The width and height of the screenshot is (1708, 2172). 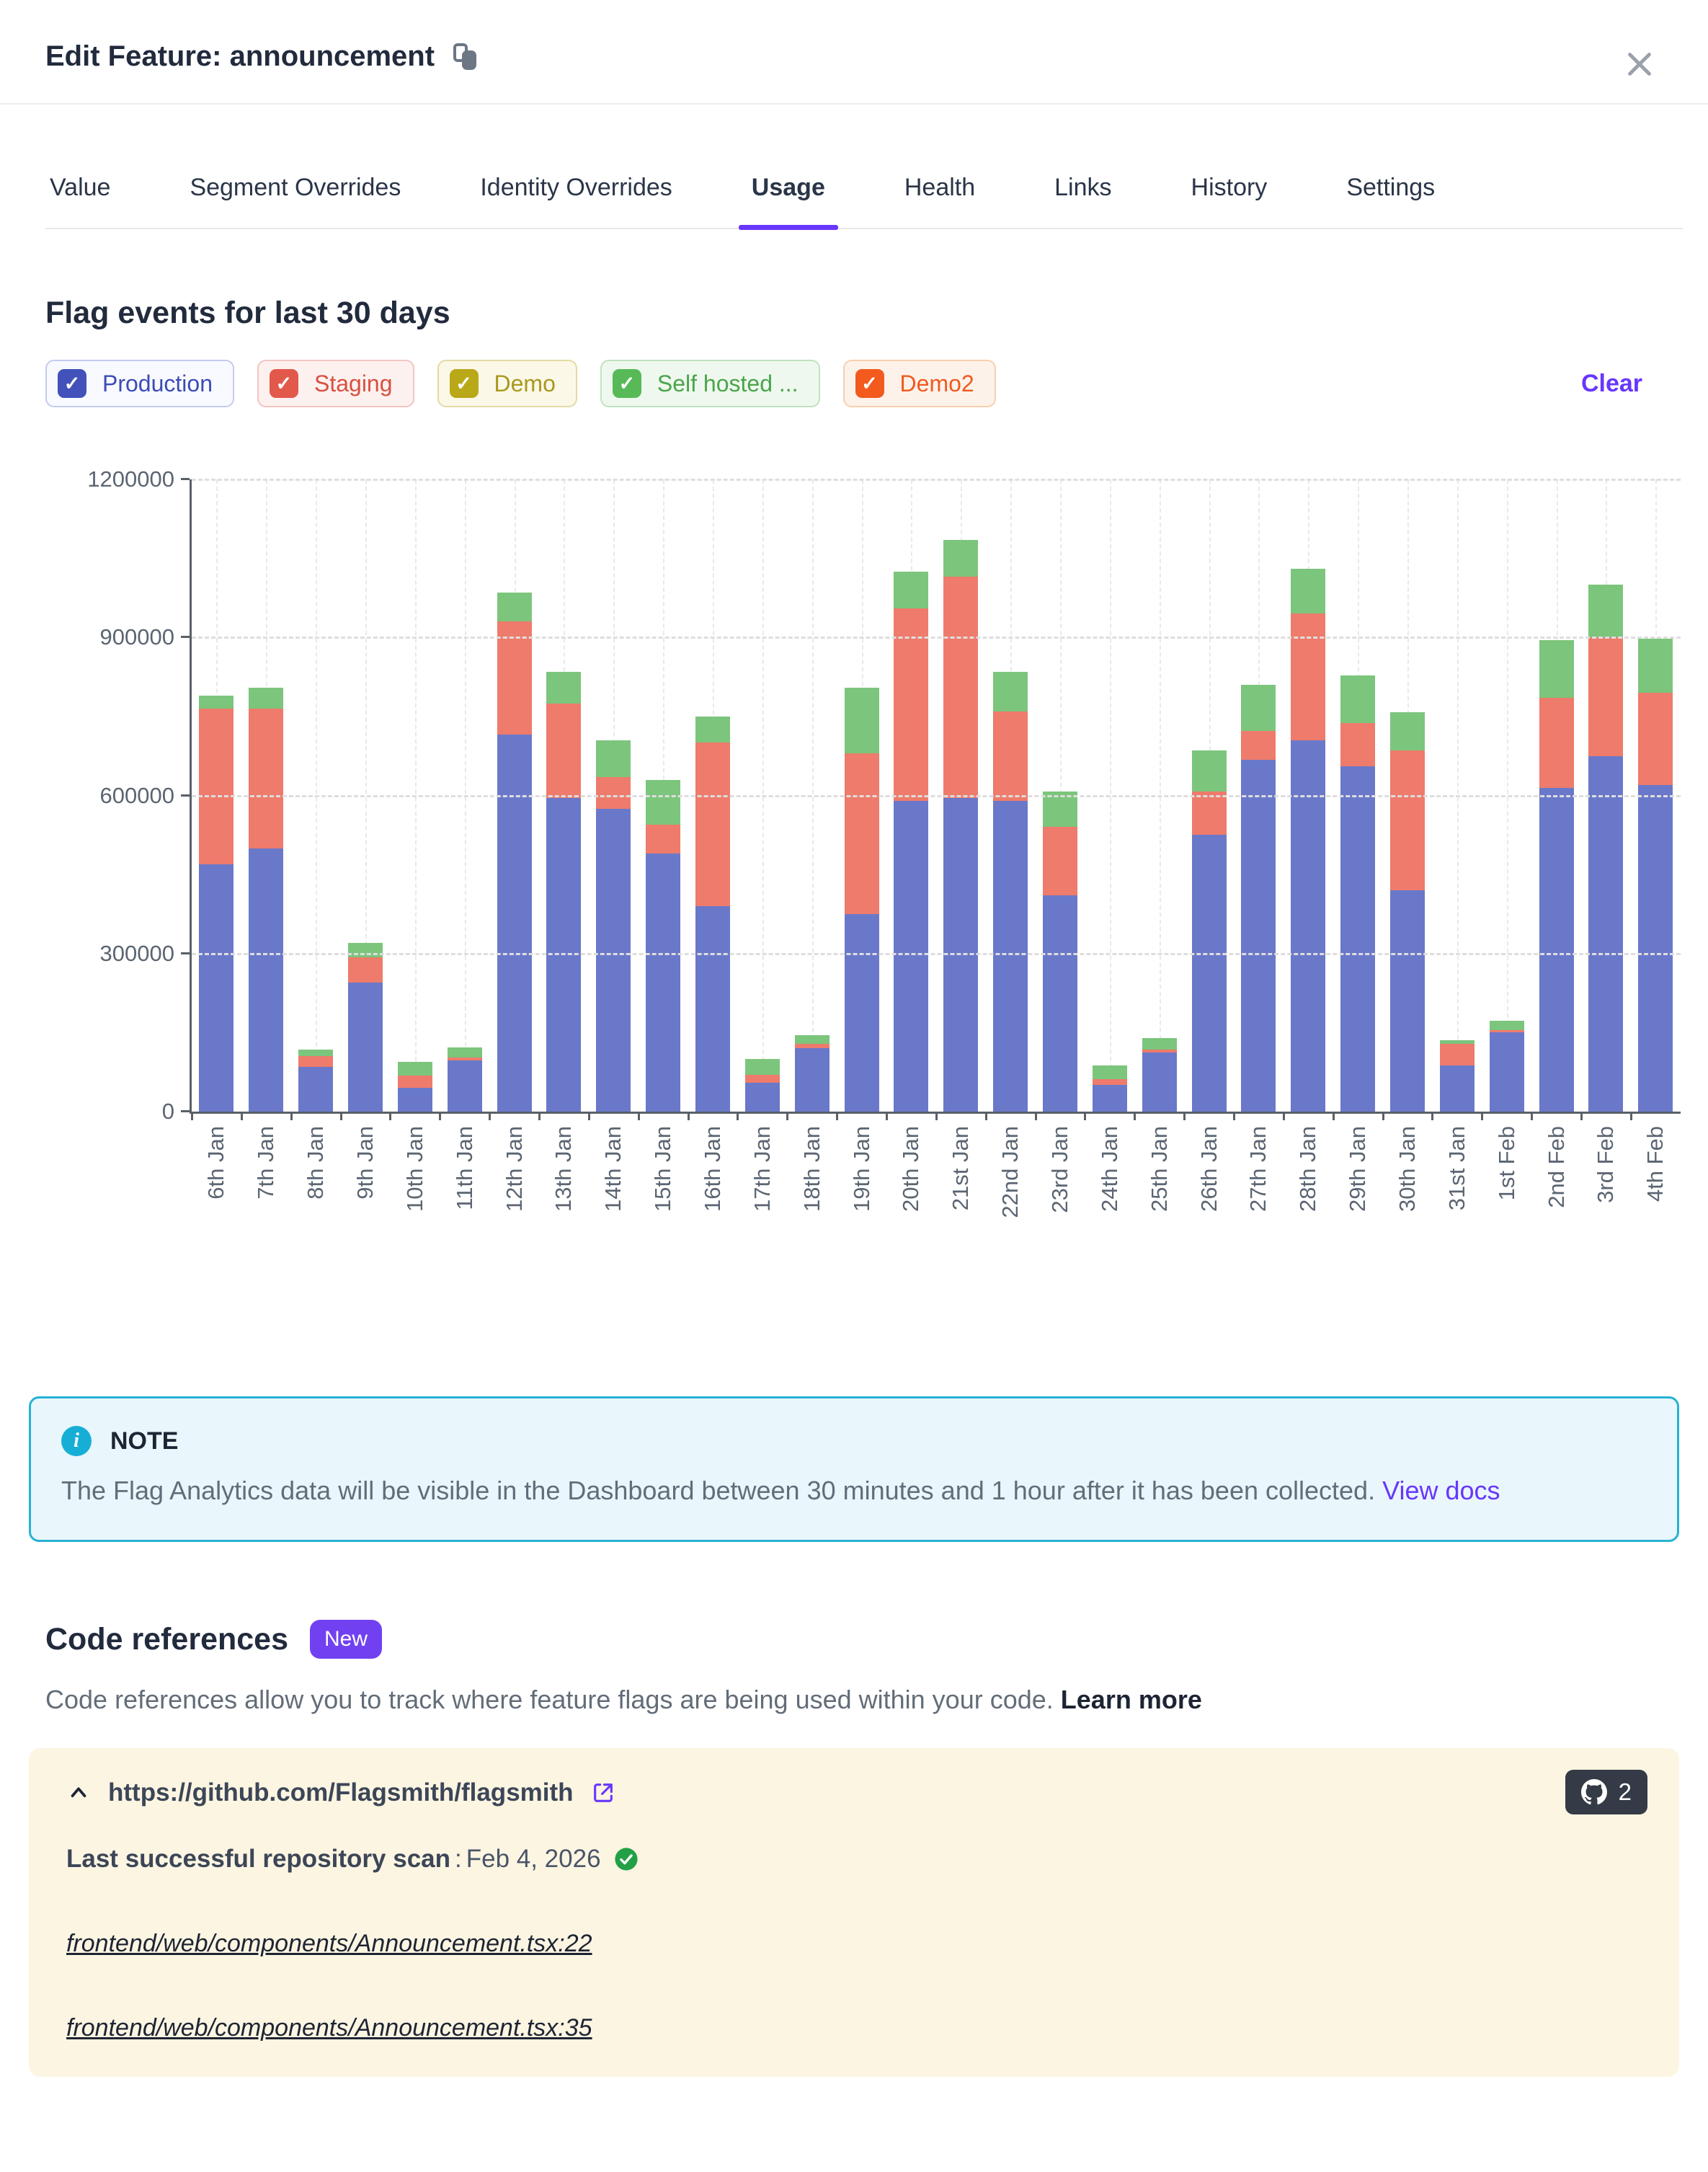 What do you see at coordinates (713, 1169) in the screenshot?
I see `x-axis-label: 16th Jan` at bounding box center [713, 1169].